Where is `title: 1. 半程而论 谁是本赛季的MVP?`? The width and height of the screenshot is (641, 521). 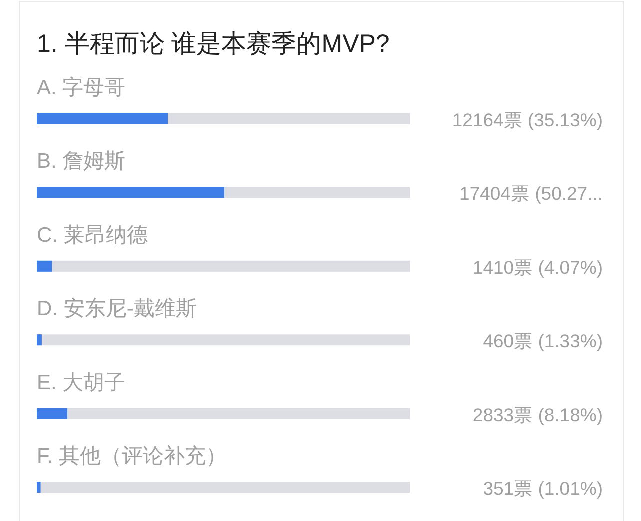
title: 1. 半程而论 谁是本赛季的MVP? is located at coordinates (213, 44).